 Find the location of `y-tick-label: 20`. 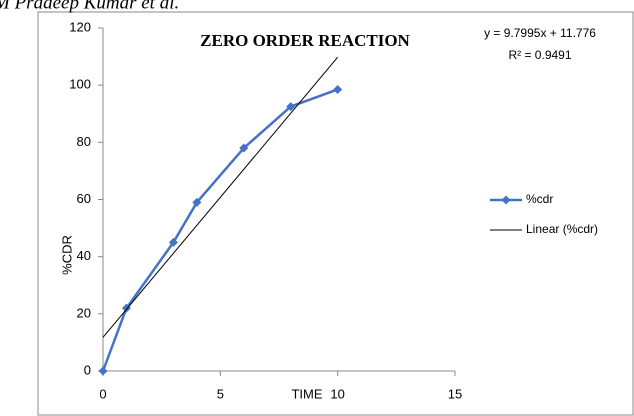

y-tick-label: 20 is located at coordinates (84, 312).